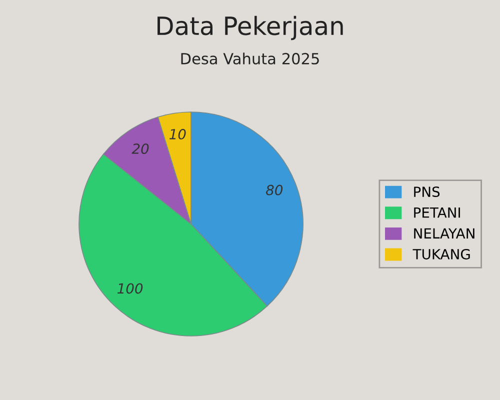 Image resolution: width=500 pixels, height=400 pixels. What do you see at coordinates (274, 190) in the screenshot?
I see `data-label: 80` at bounding box center [274, 190].